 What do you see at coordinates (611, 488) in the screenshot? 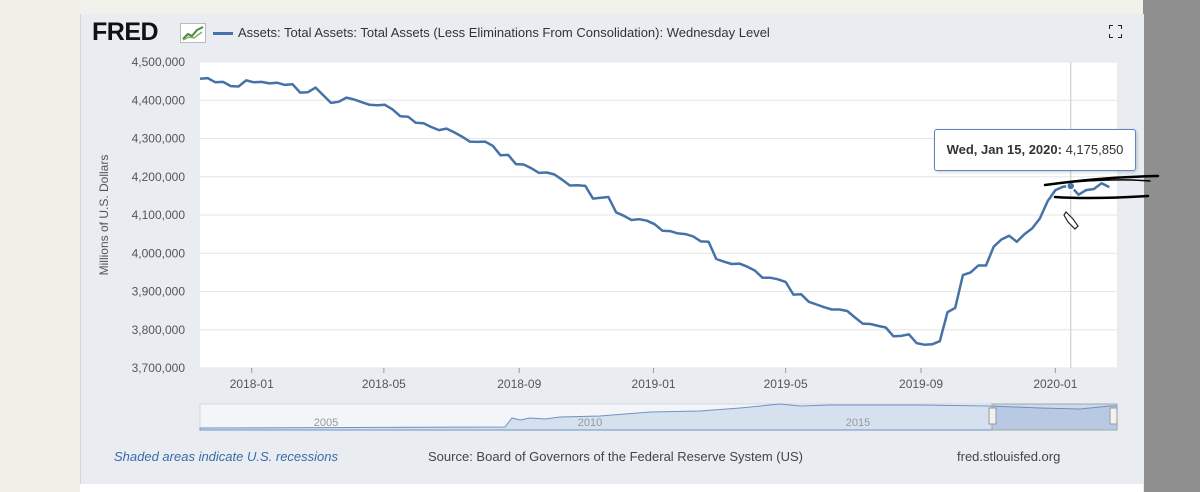
I see `bottom-strip` at bounding box center [611, 488].